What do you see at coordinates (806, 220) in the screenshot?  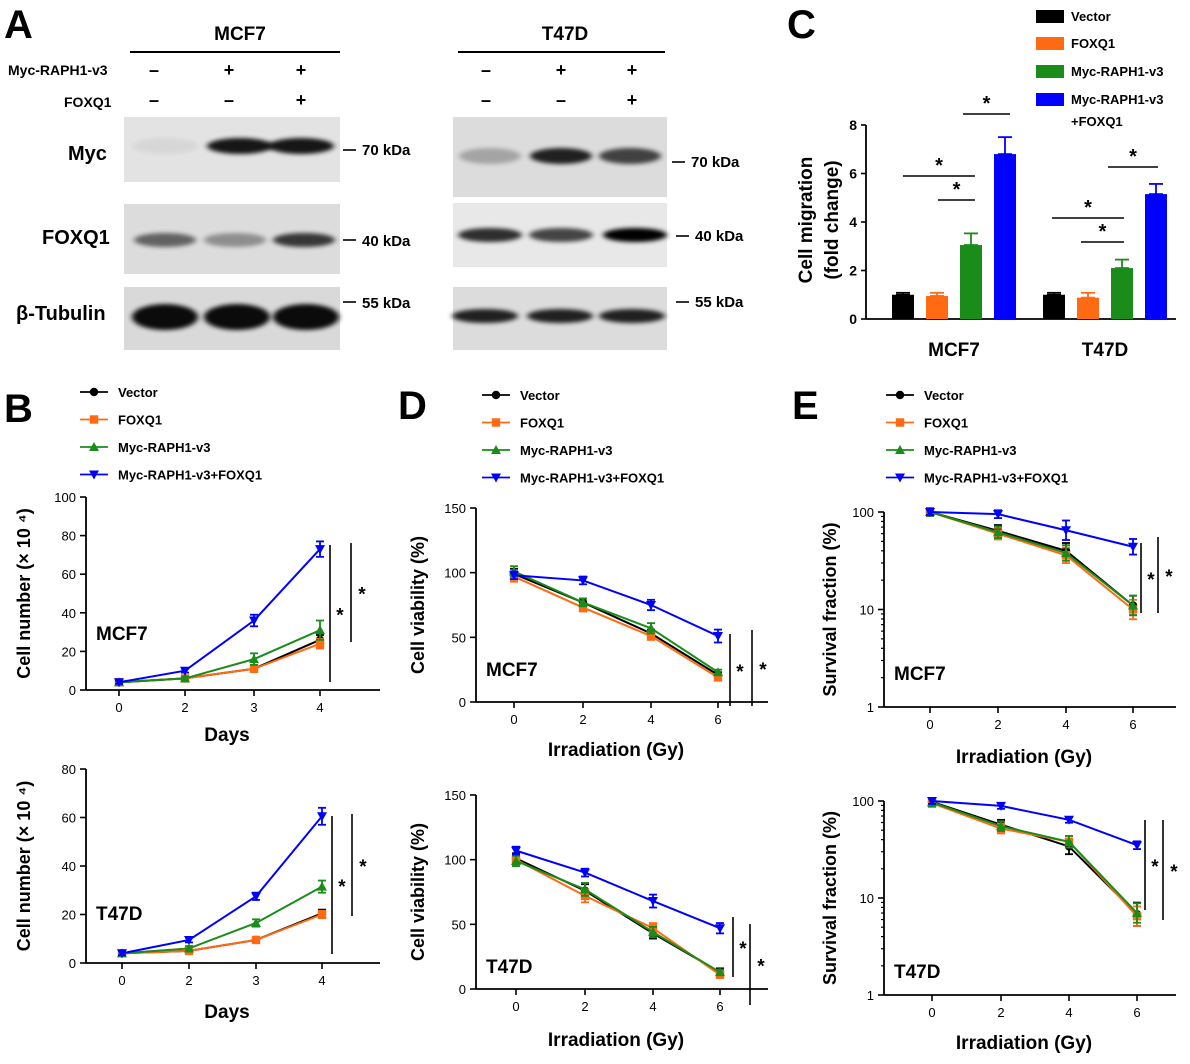 I see `y-axis-label: Cell migration` at bounding box center [806, 220].